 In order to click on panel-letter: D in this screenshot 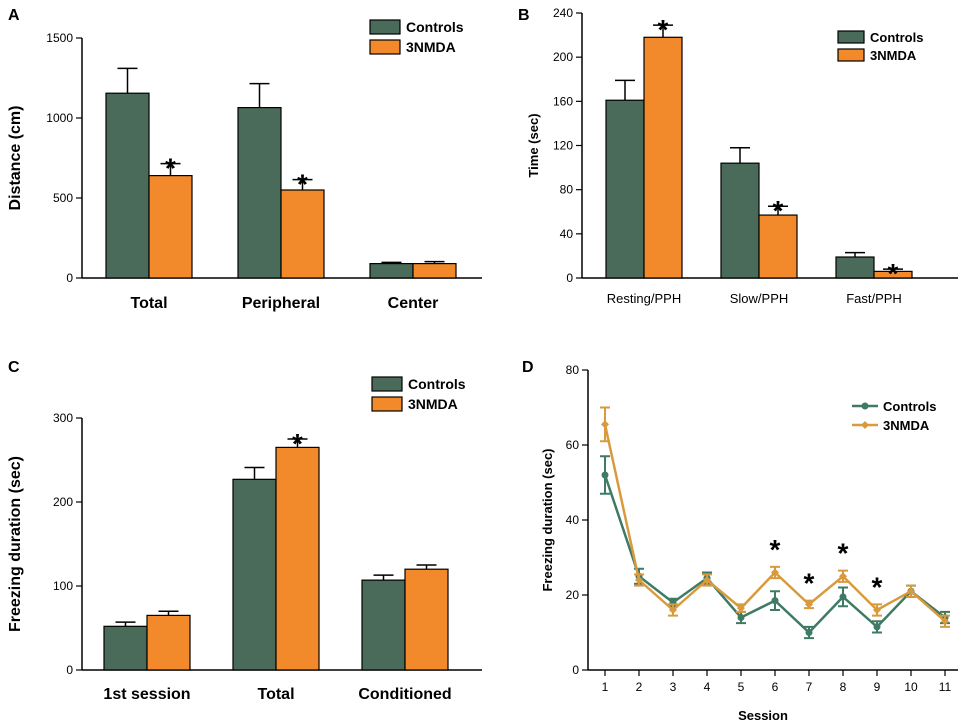, I will do `click(528, 367)`.